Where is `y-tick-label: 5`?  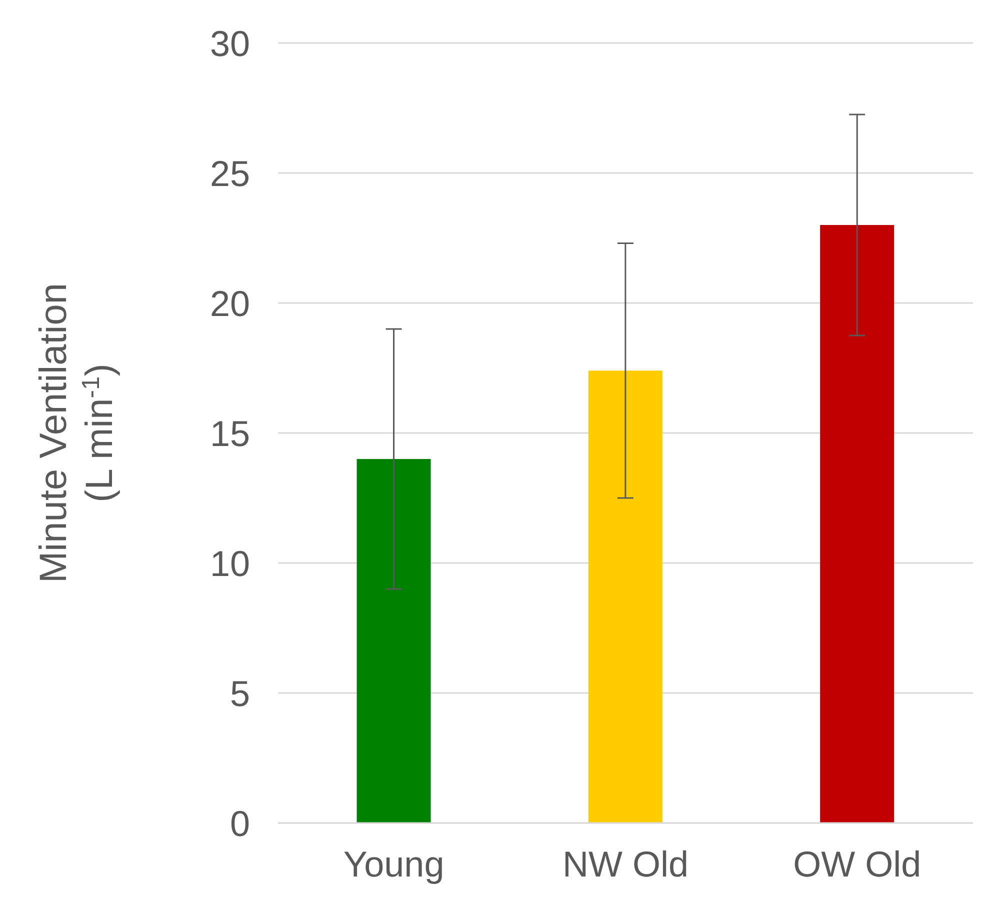 y-tick-label: 5 is located at coordinates (240, 693).